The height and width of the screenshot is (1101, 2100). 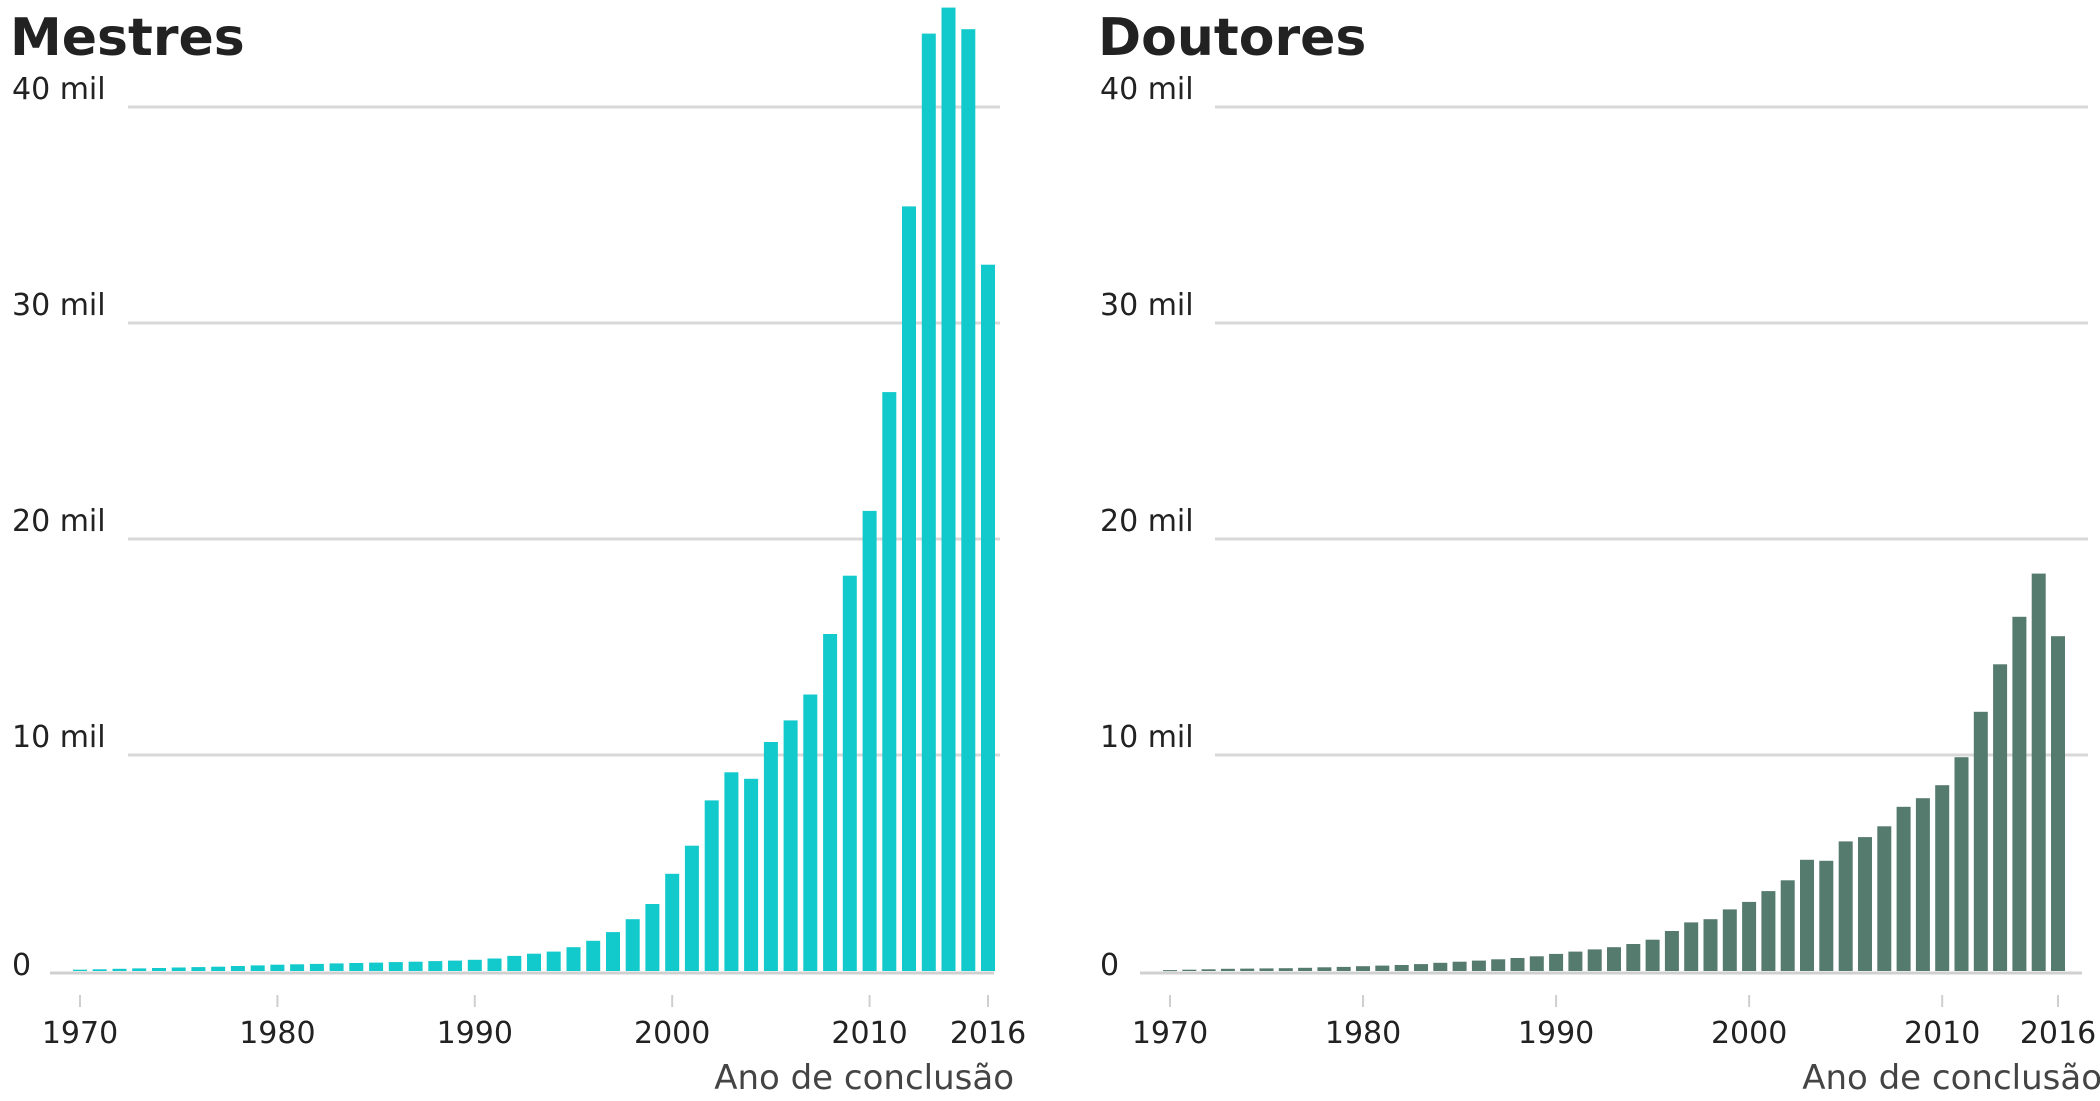 What do you see at coordinates (494, 964) in the screenshot?
I see `bar-1991` at bounding box center [494, 964].